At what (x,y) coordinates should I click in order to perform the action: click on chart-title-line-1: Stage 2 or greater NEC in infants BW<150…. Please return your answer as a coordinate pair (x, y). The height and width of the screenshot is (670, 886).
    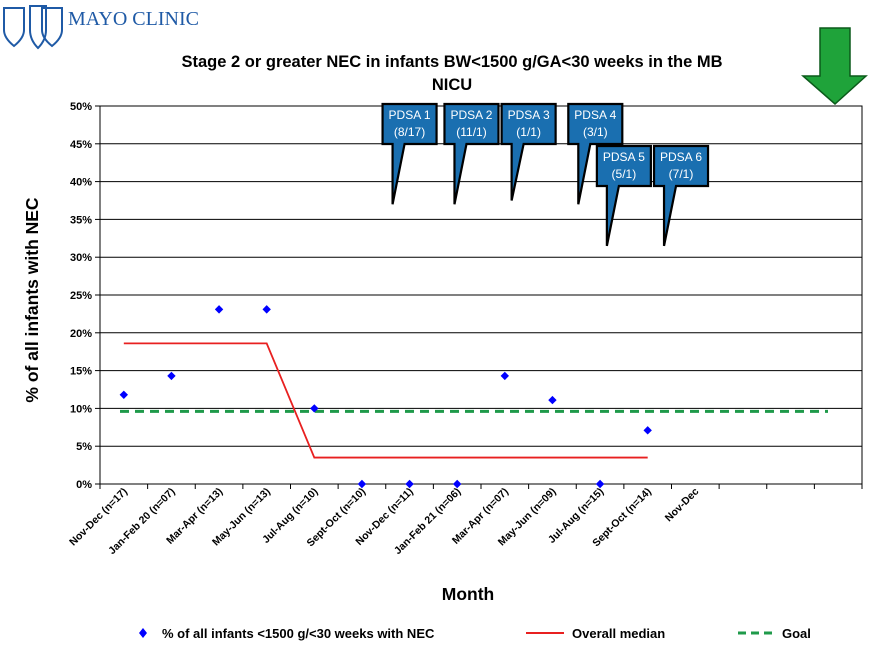
    Looking at the image, I should click on (452, 62).